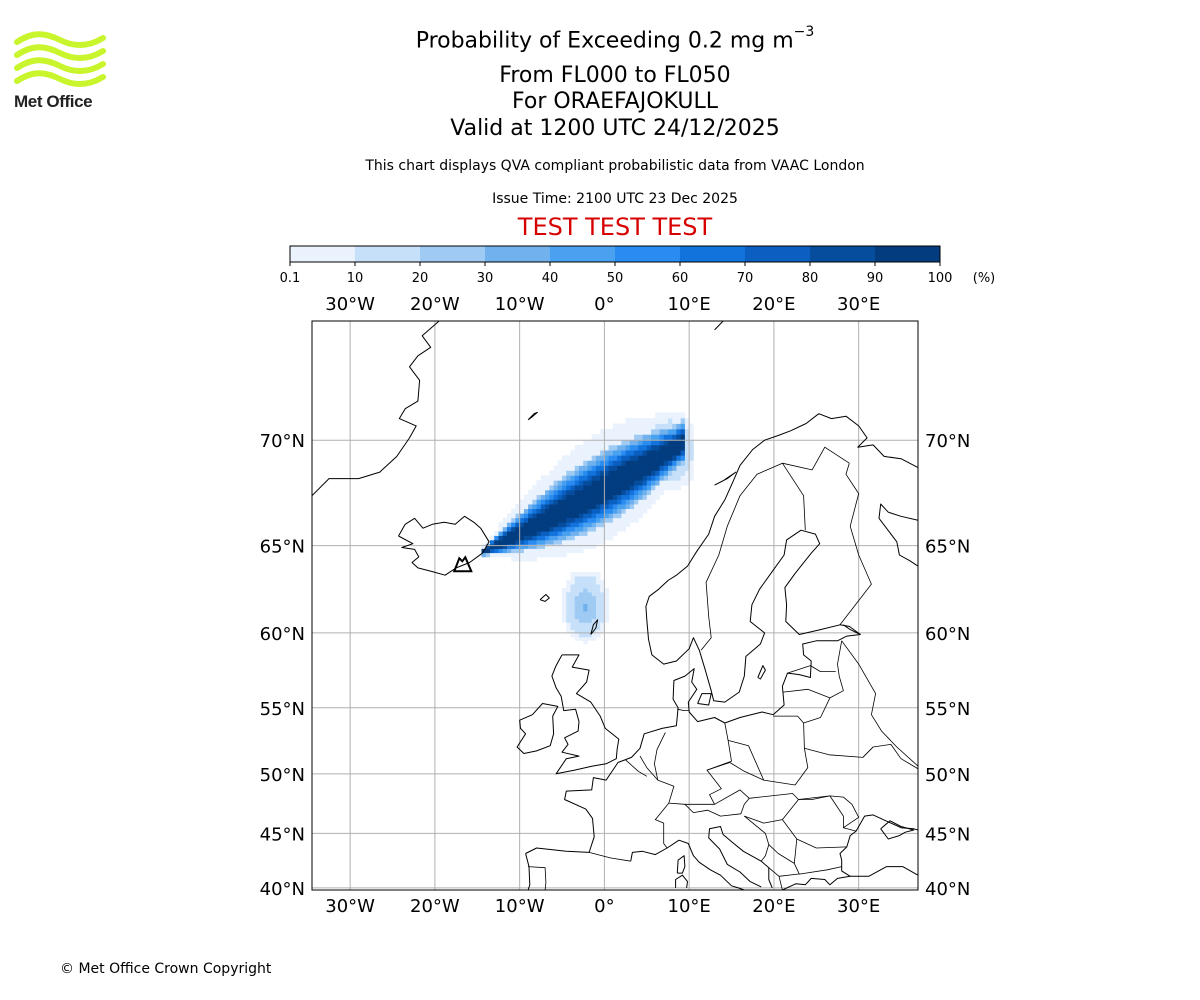 This screenshot has height=1000, width=1200. What do you see at coordinates (740, 857) in the screenshot?
I see `coastline-adriatic` at bounding box center [740, 857].